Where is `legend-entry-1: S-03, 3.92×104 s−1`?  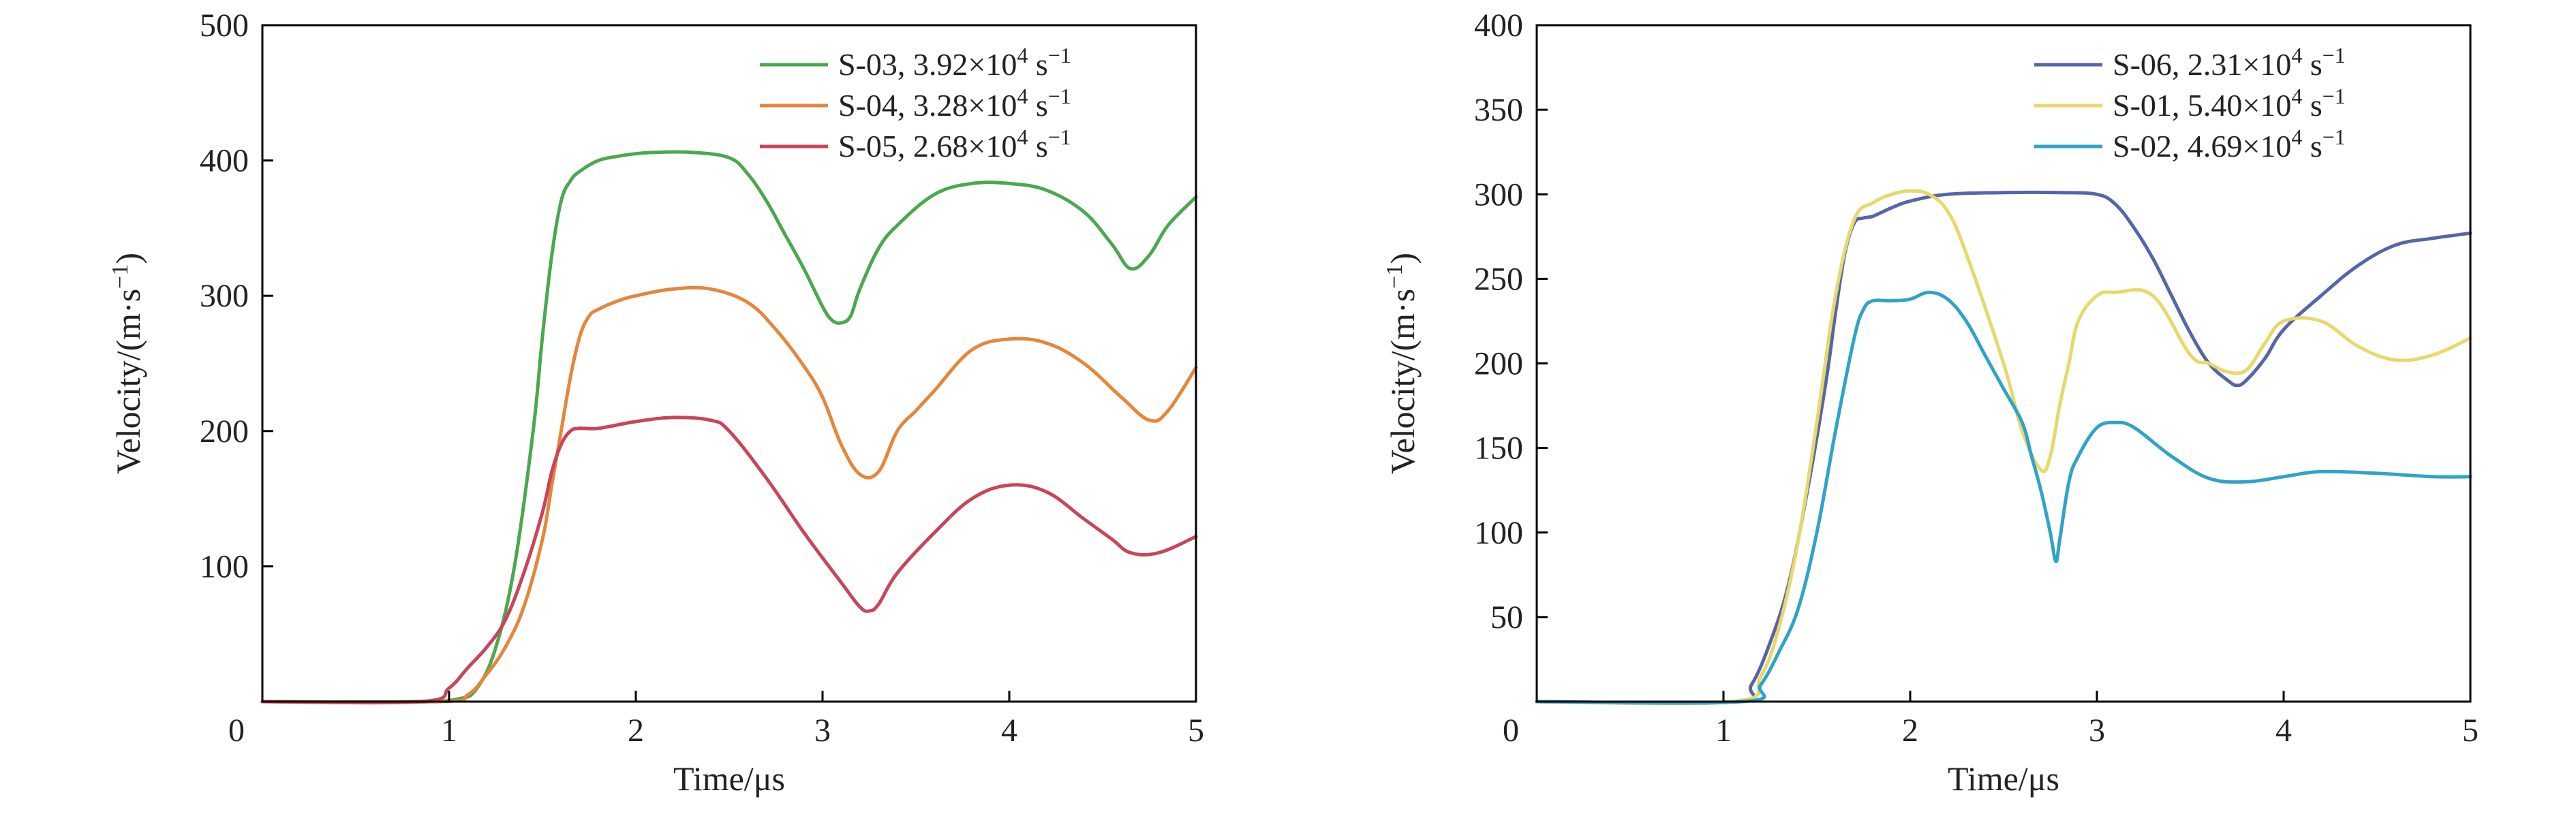 legend-entry-1: S-03, 3.92×104 s−1 is located at coordinates (915, 63).